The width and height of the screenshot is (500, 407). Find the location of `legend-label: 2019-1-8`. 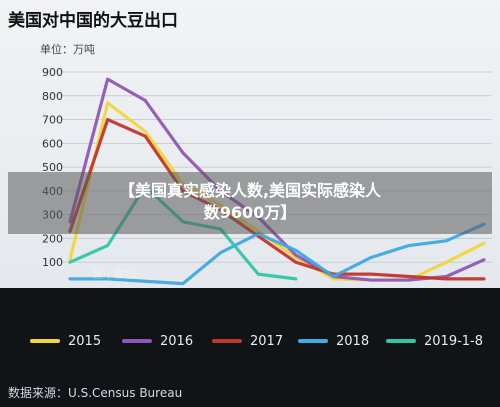

legend-label: 2019-1-8 is located at coordinates (454, 341).